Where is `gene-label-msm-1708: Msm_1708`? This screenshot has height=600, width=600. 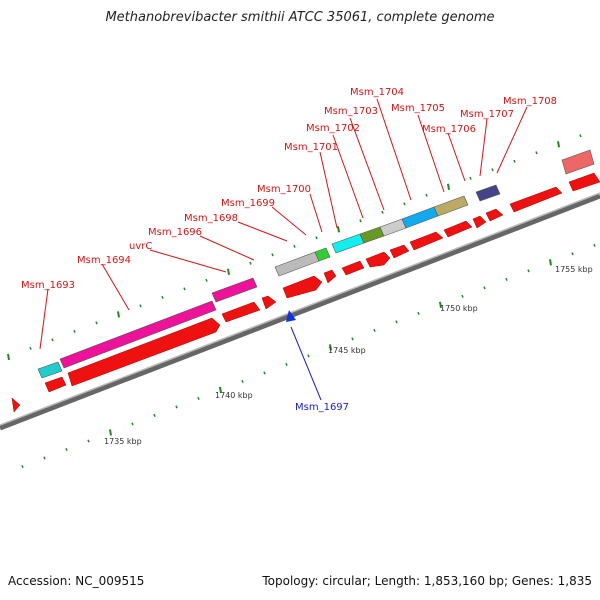 gene-label-msm-1708: Msm_1708 is located at coordinates (530, 101).